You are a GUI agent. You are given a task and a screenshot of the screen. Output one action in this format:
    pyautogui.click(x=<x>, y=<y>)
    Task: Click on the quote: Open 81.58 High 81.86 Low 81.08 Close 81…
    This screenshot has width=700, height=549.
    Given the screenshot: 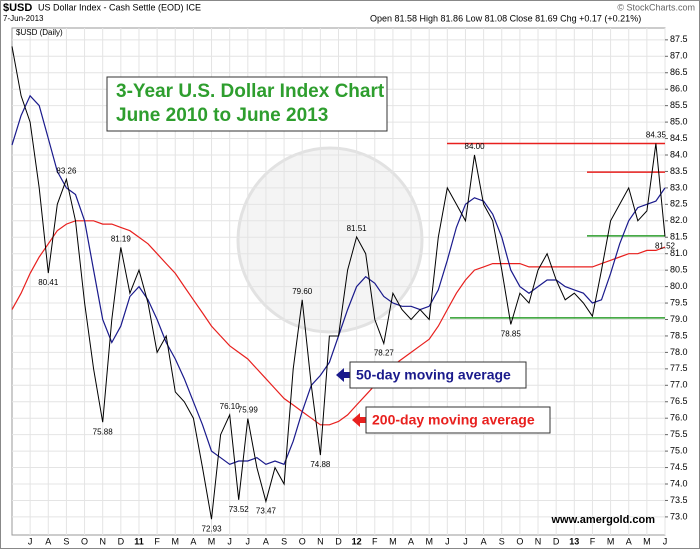 What is the action you would take?
    pyautogui.click(x=505, y=18)
    